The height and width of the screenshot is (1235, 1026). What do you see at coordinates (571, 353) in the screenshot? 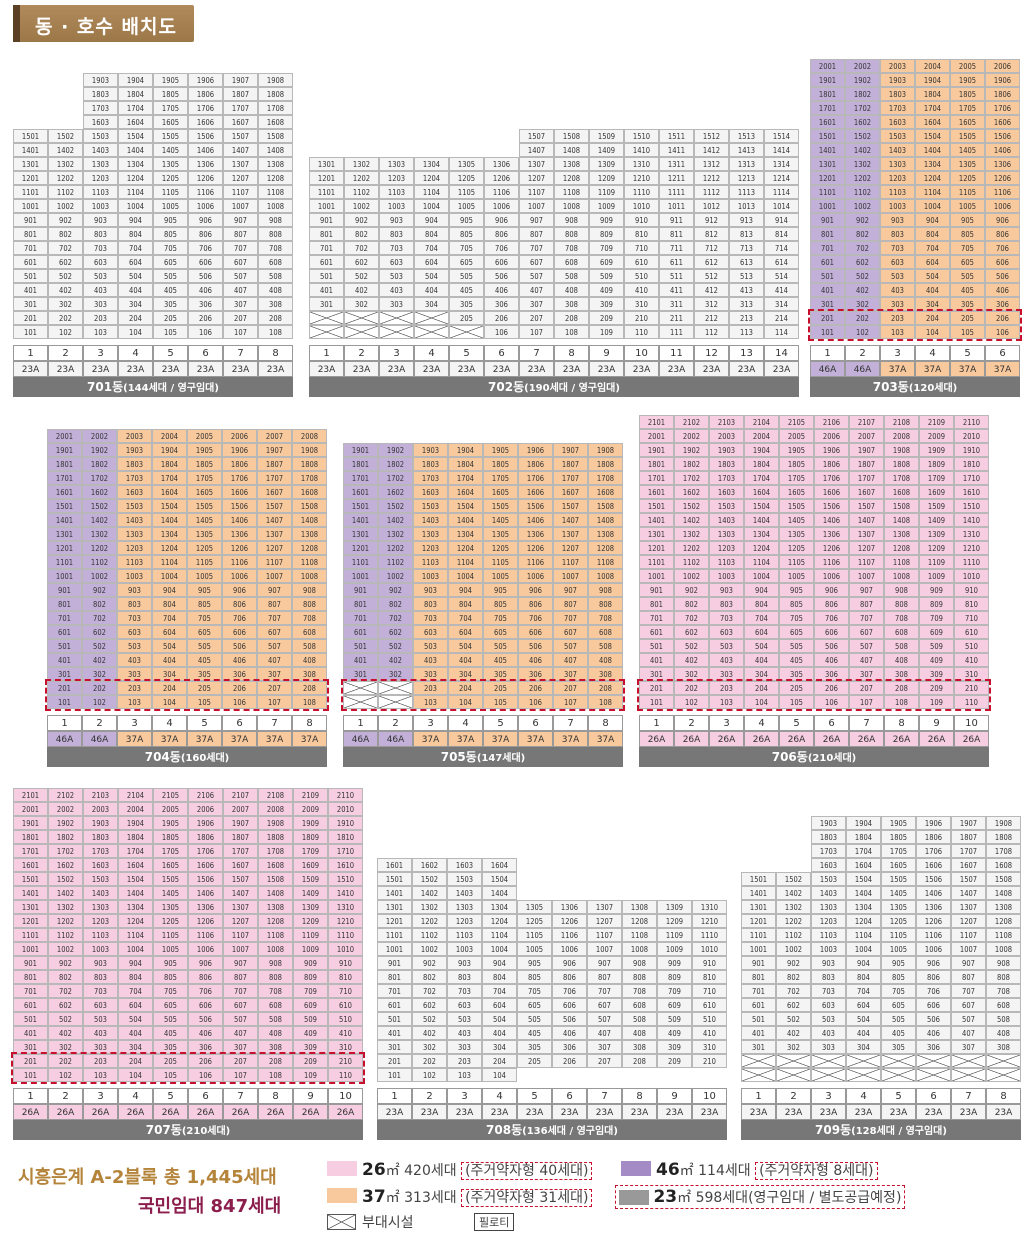
I see `line-number: 8` at bounding box center [571, 353].